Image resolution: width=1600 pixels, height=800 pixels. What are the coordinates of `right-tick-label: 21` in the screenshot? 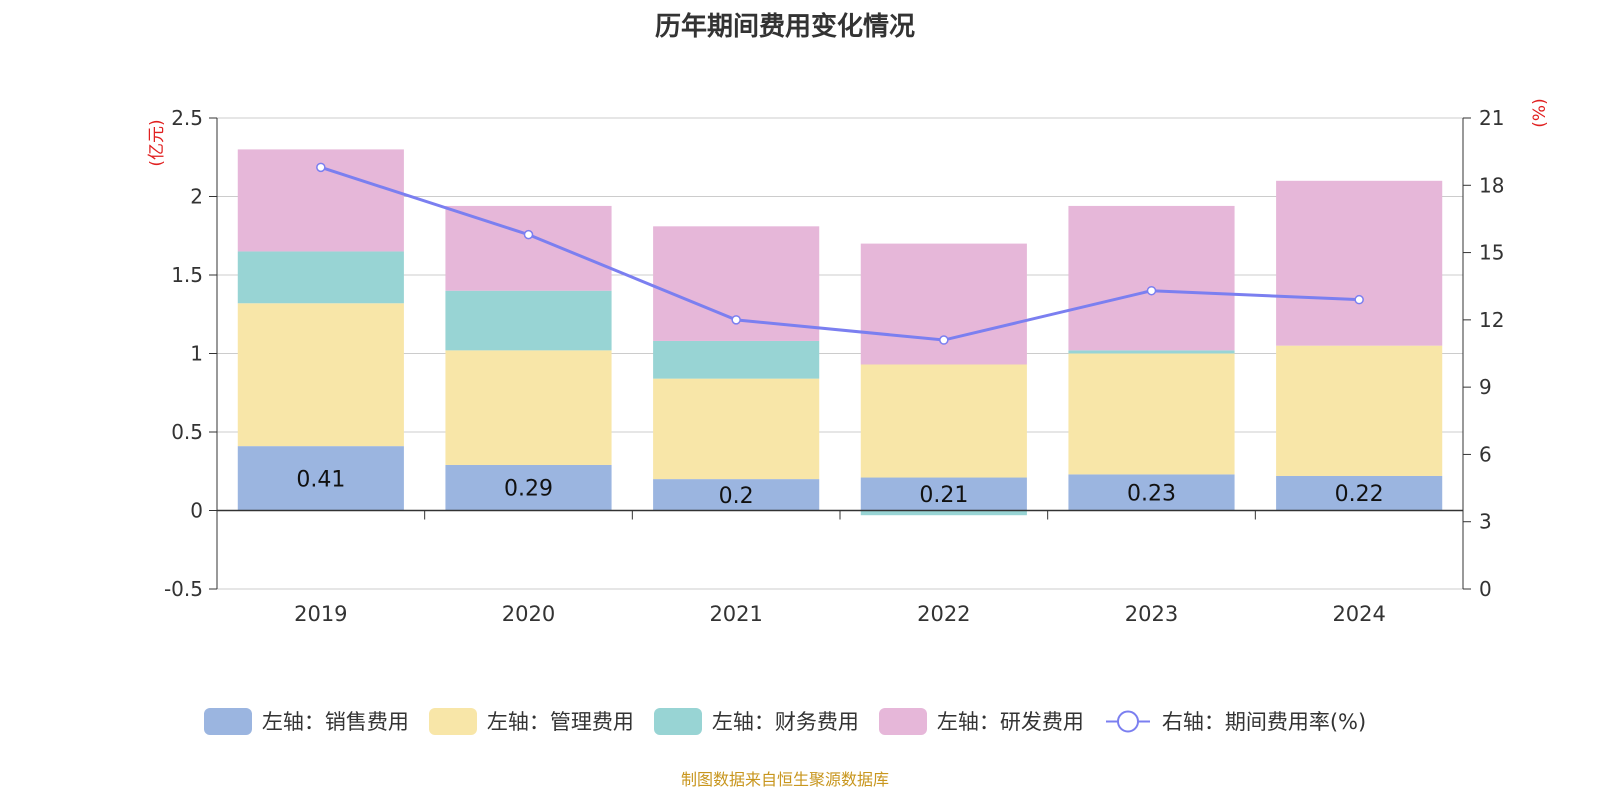 It's located at (1491, 118).